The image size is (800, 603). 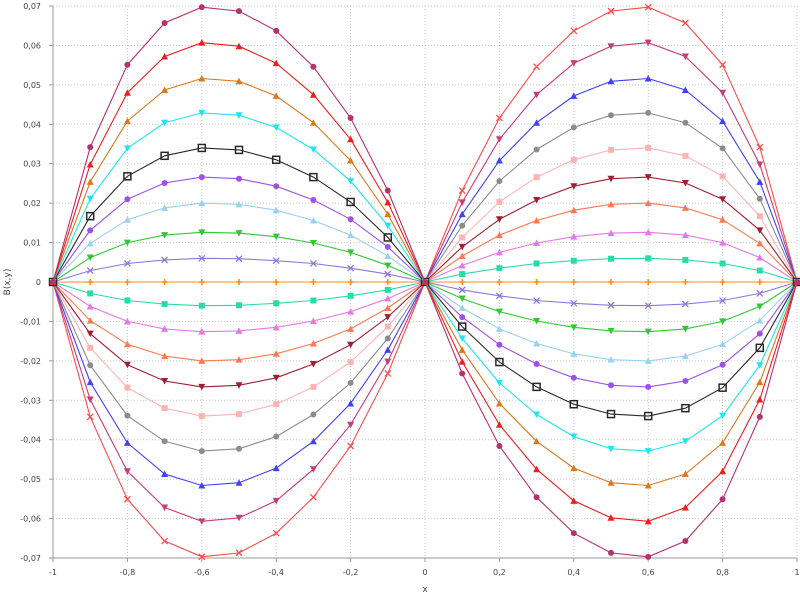 What do you see at coordinates (30, 440) in the screenshot?
I see `y-tick-label: -0,04` at bounding box center [30, 440].